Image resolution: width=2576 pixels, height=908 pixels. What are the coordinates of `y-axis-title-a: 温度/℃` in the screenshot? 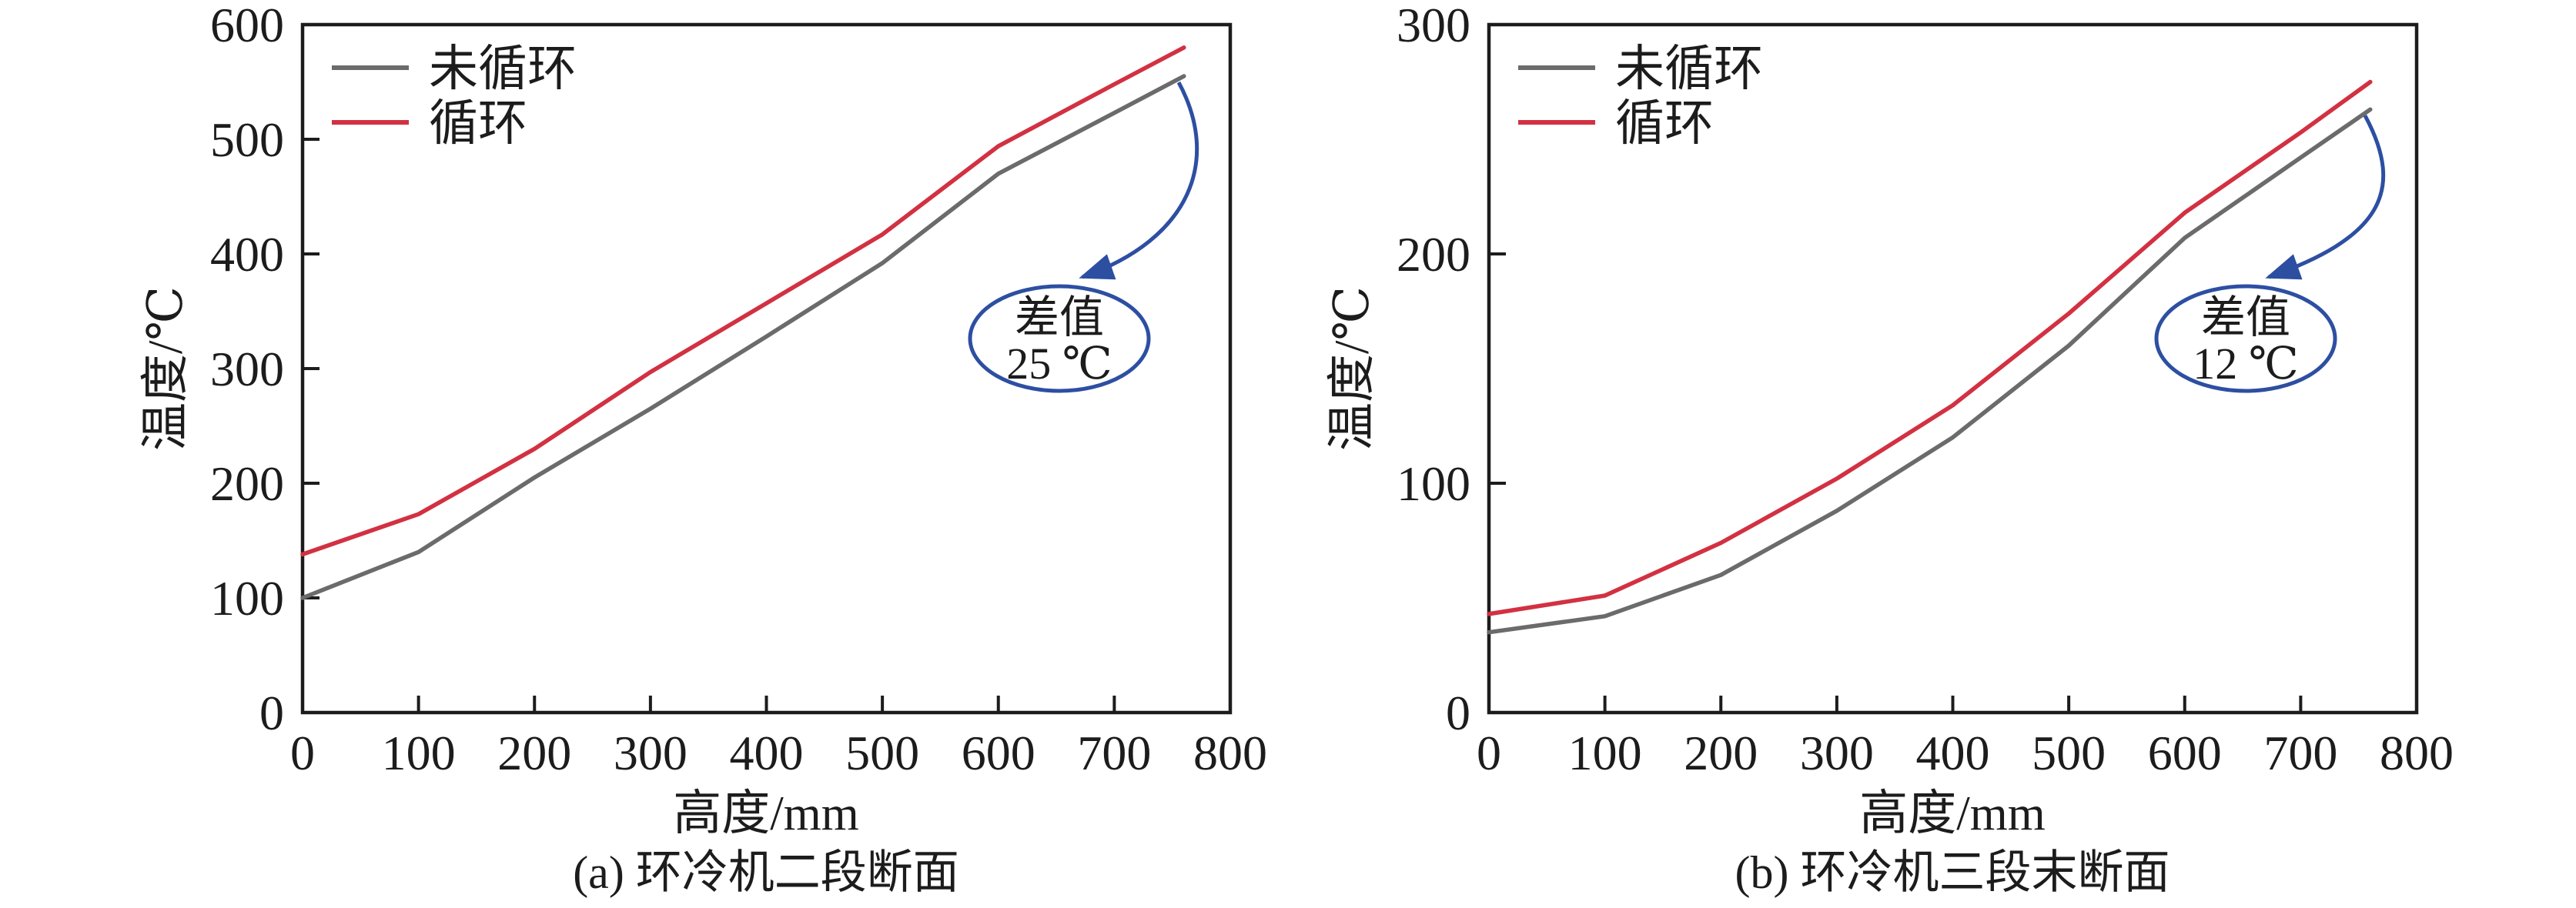 It's located at (165, 368).